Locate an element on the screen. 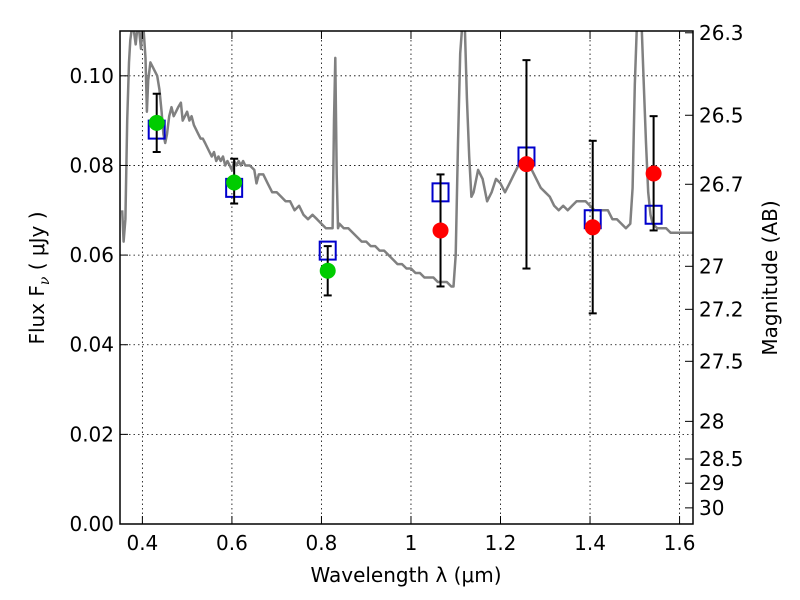 Image resolution: width=800 pixels, height=600 pixels. y-tick-label: 0.02 is located at coordinates (91, 434).